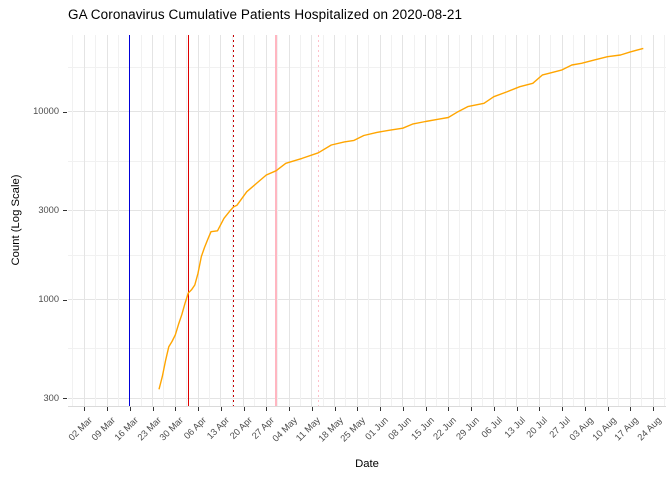  I want to click on x-tick-label: 08 Jun, so click(399, 428).